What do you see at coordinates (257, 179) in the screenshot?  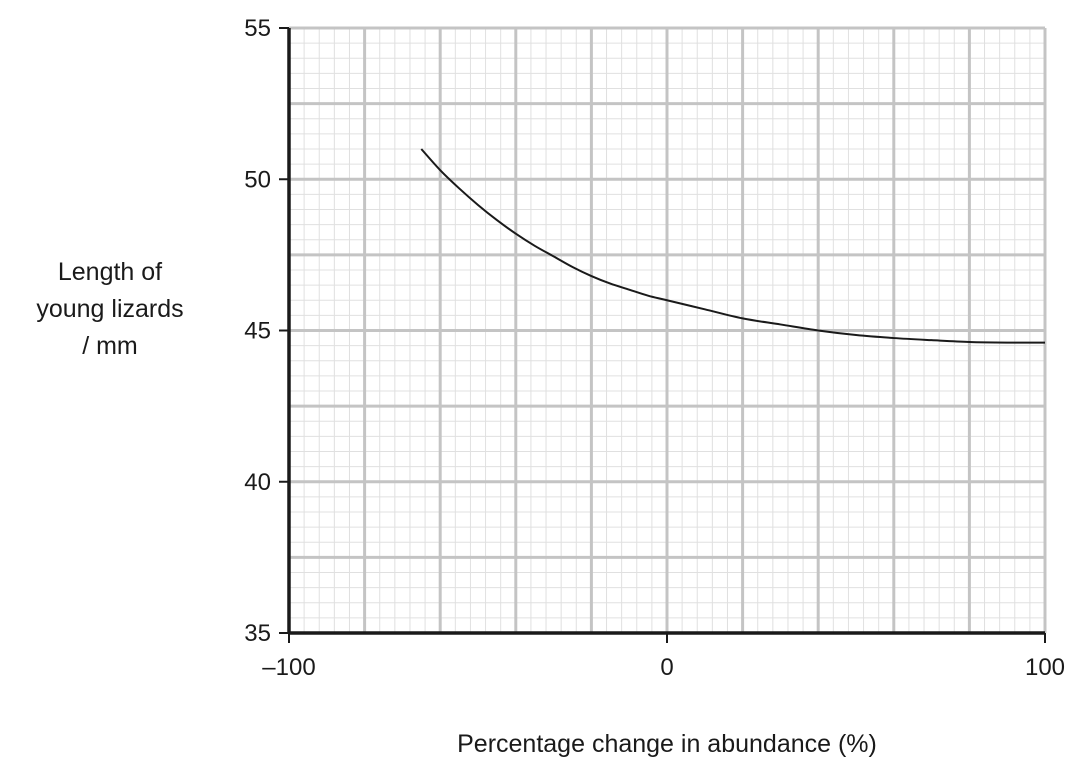 I see `y-tick-label: 50` at bounding box center [257, 179].